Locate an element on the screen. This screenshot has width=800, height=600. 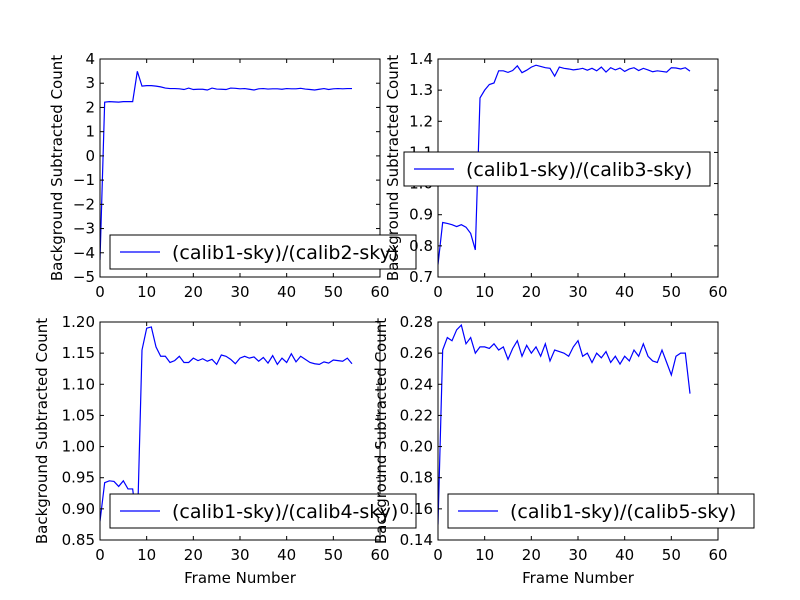
chart4-x-tick-label: 50 is located at coordinates (671, 555).